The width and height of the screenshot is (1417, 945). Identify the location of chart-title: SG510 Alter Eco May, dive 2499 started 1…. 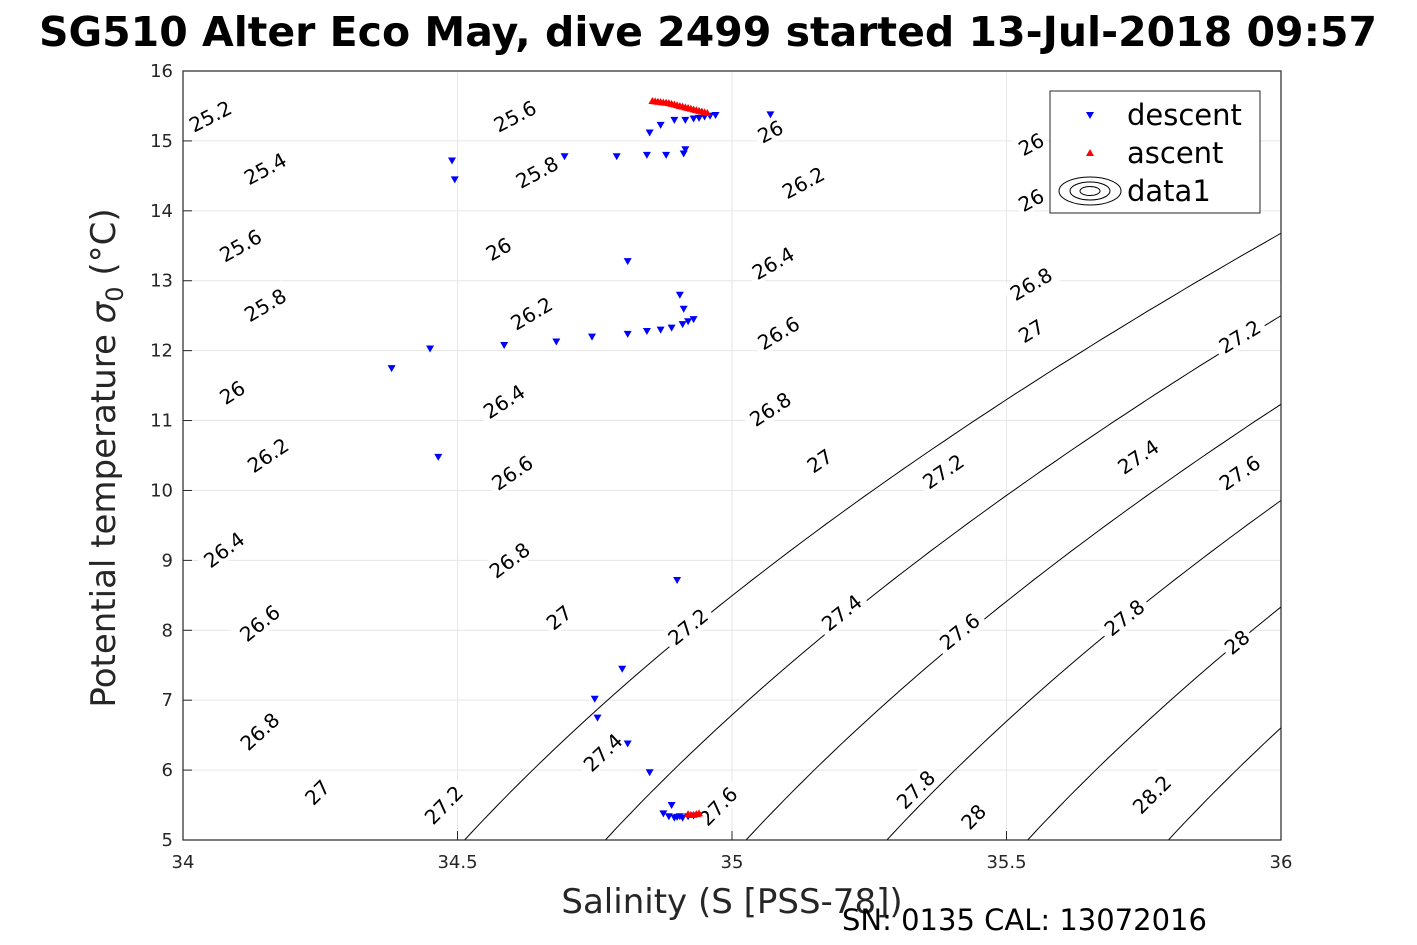
(708, 32).